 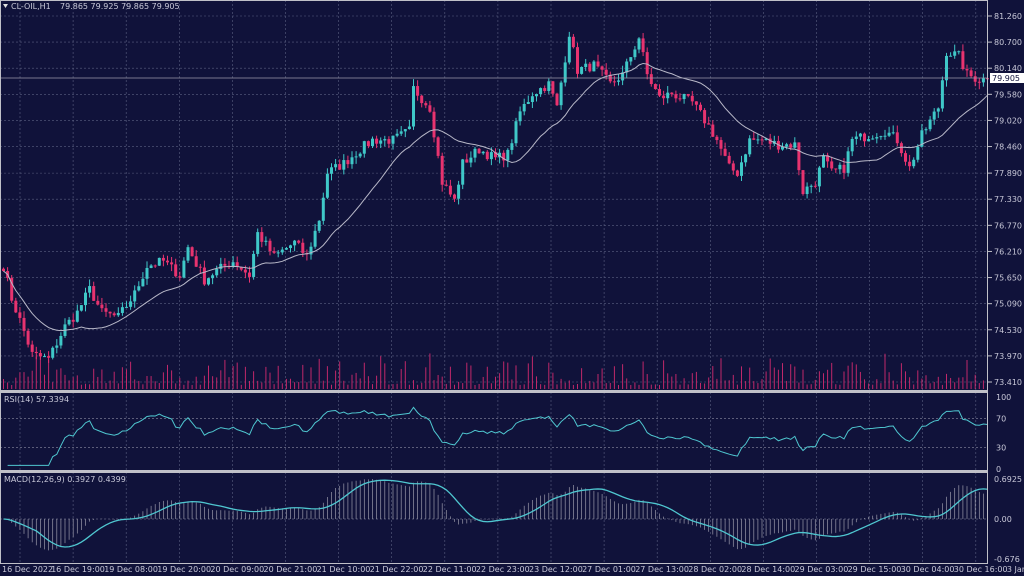 What do you see at coordinates (120, 6) in the screenshot?
I see `ohlc-values: 79.865 79.925 79.865 79.905` at bounding box center [120, 6].